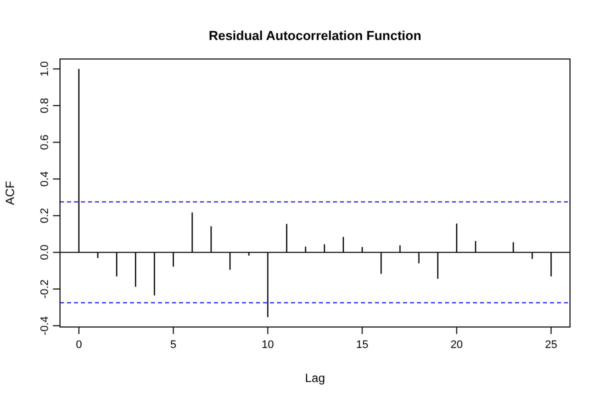 The height and width of the screenshot is (400, 600). I want to click on x-tick-label: 10, so click(268, 345).